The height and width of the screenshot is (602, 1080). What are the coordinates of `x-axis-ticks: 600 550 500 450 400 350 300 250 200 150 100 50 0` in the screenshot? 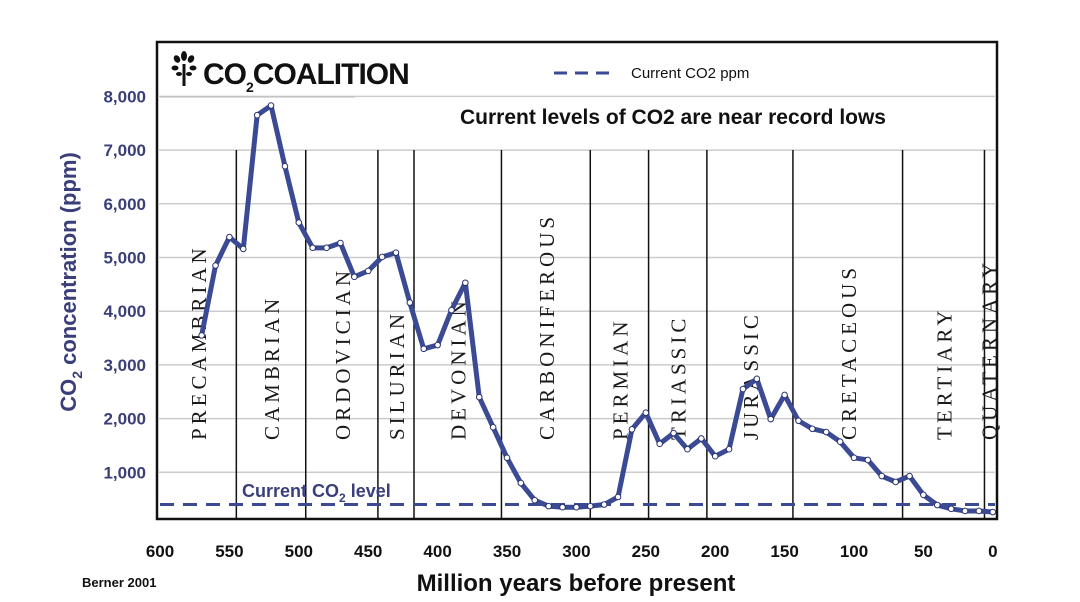 It's located at (572, 551).